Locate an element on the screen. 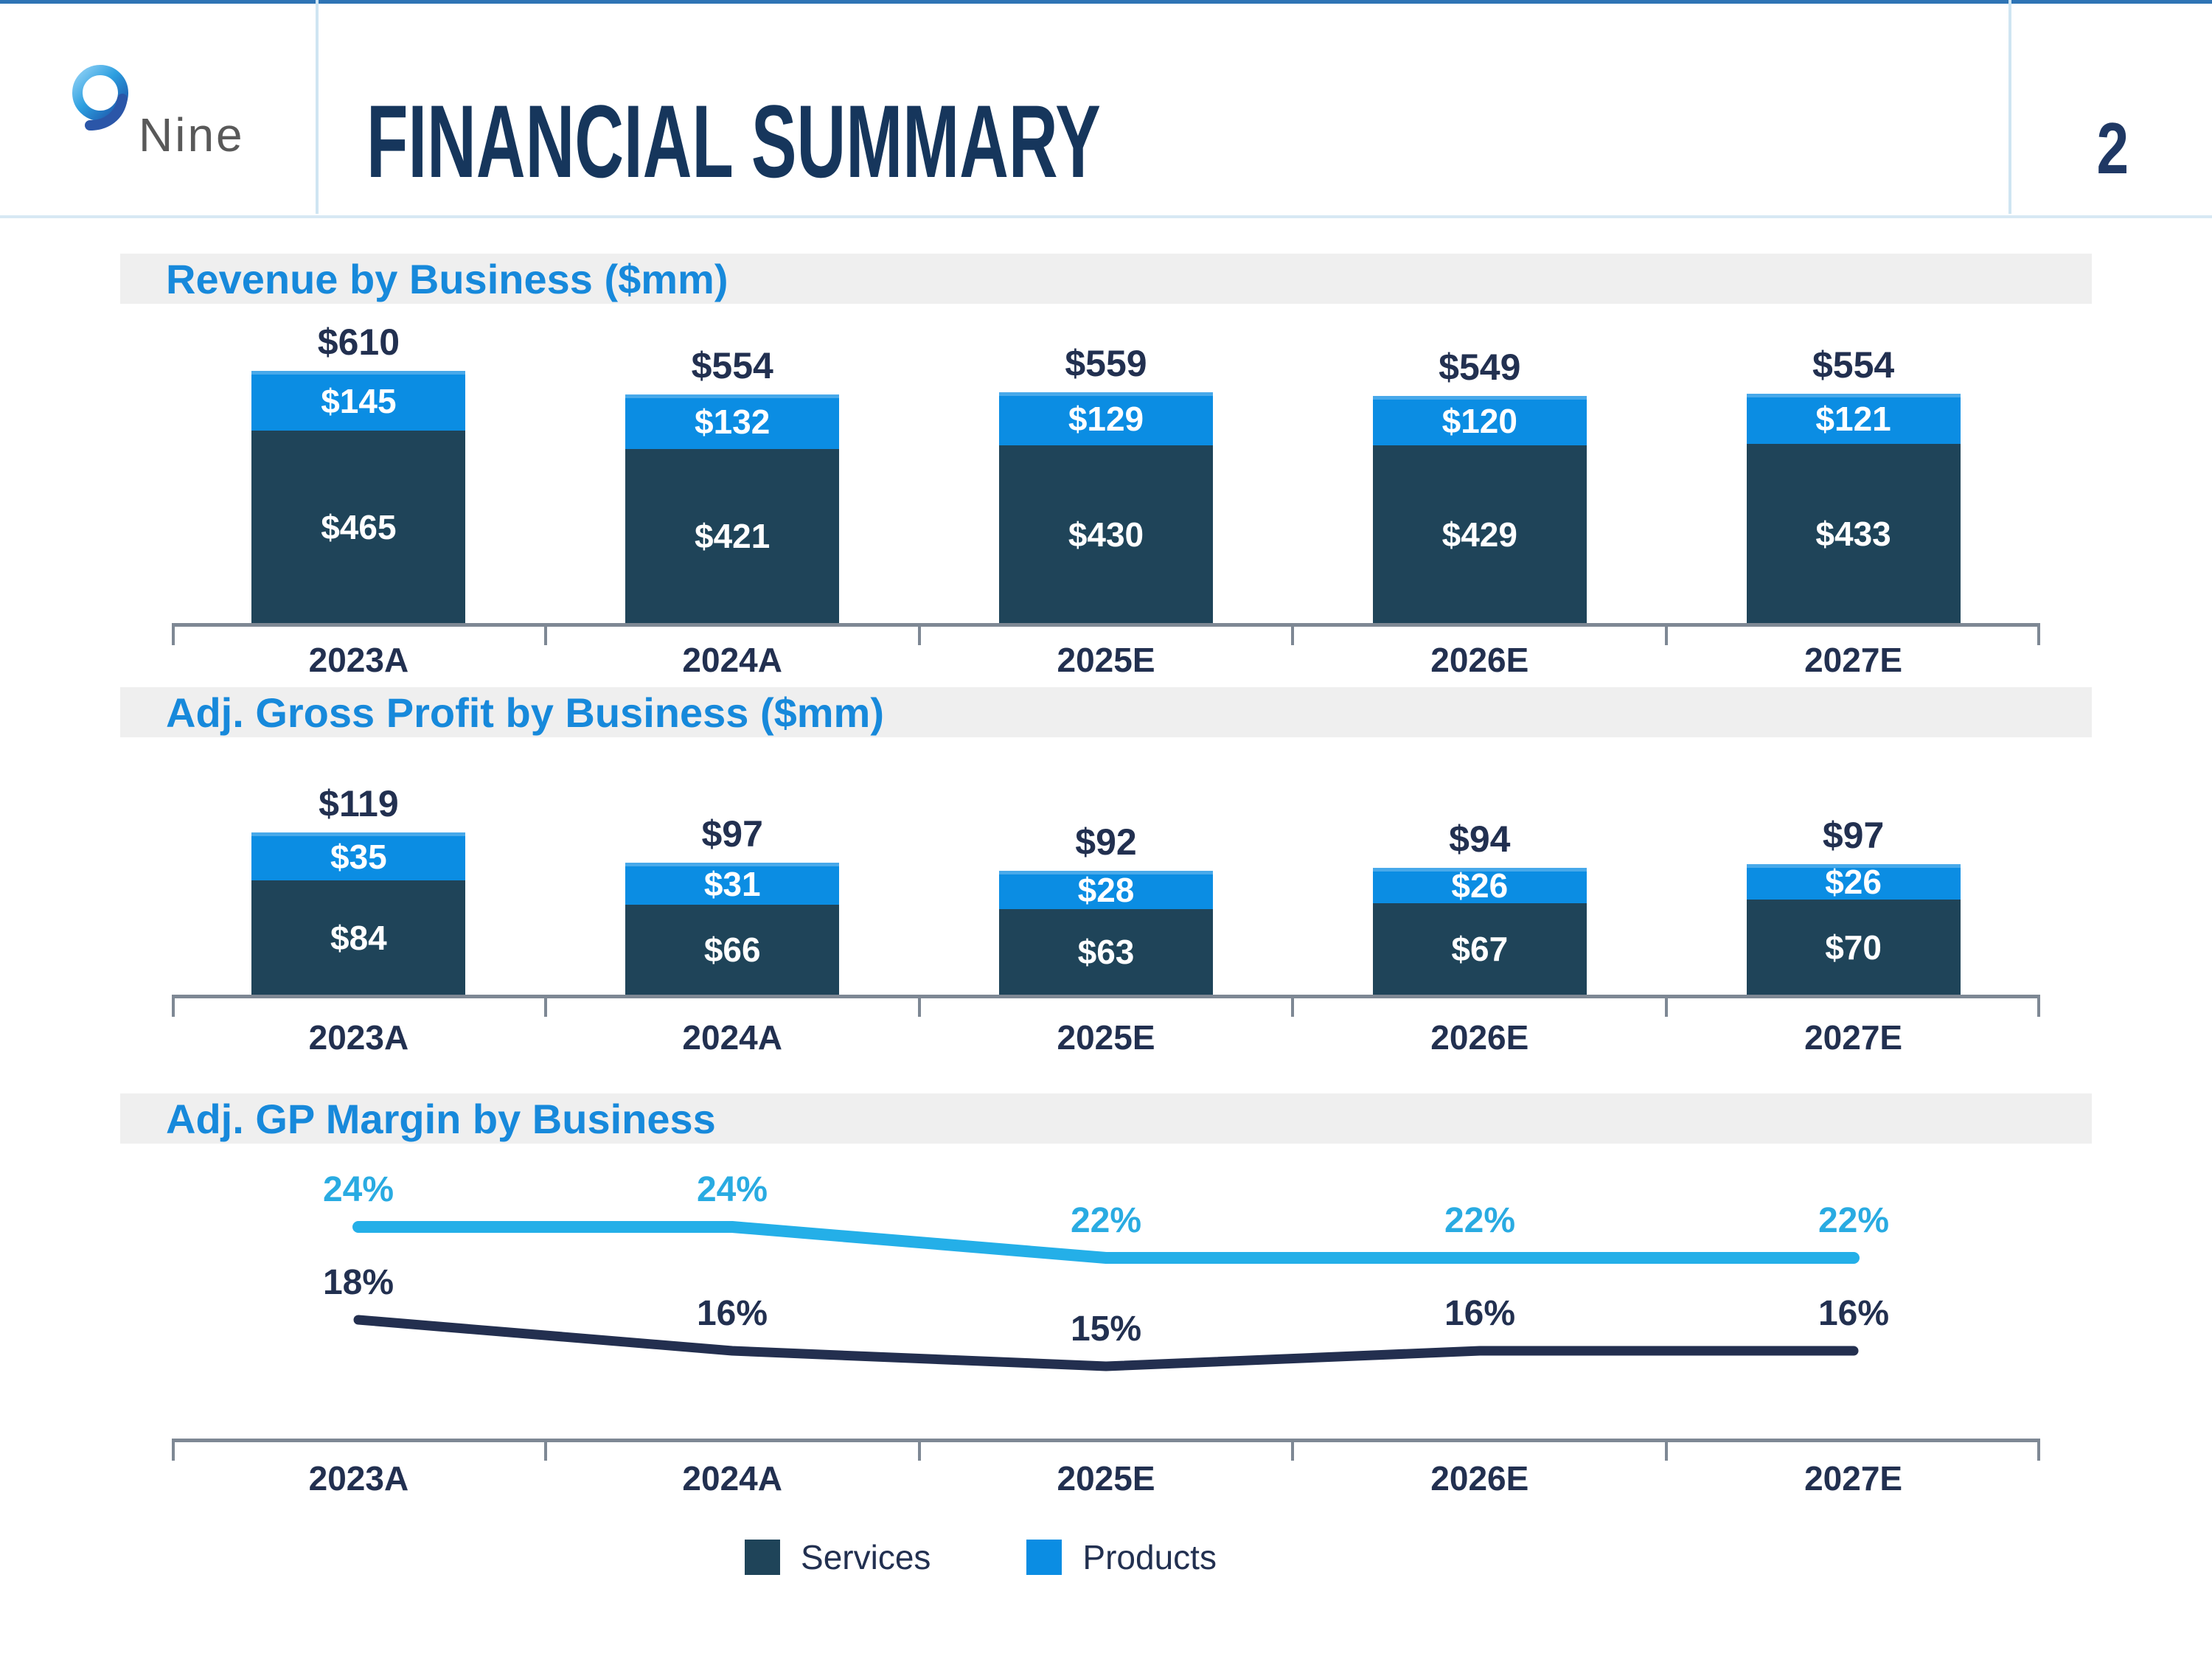  products-segment: $145 is located at coordinates (358, 401).